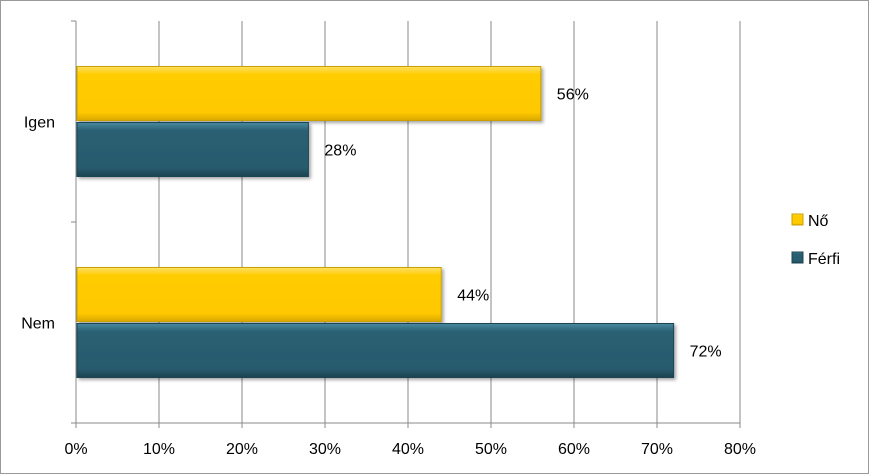 Image resolution: width=869 pixels, height=475 pixels. What do you see at coordinates (574, 449) in the screenshot?
I see `x-tick-label: 60%` at bounding box center [574, 449].